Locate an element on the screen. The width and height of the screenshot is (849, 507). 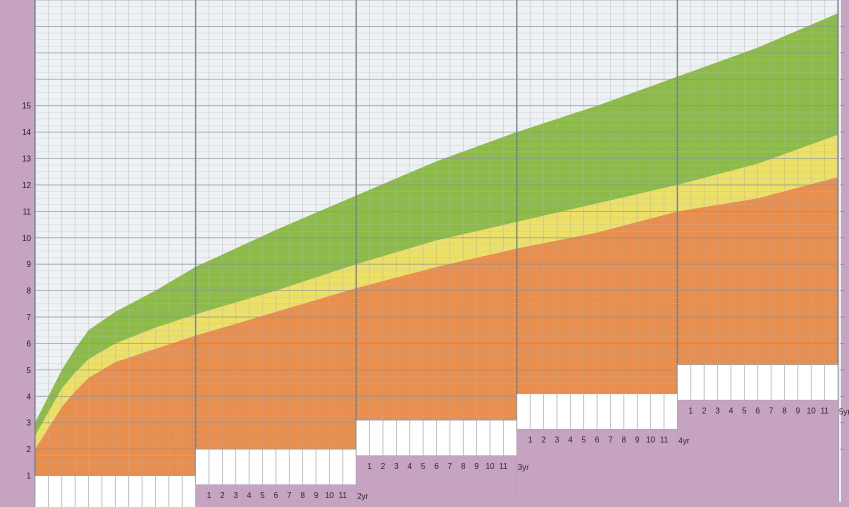
y-tick-14: 14 is located at coordinates (26, 132).